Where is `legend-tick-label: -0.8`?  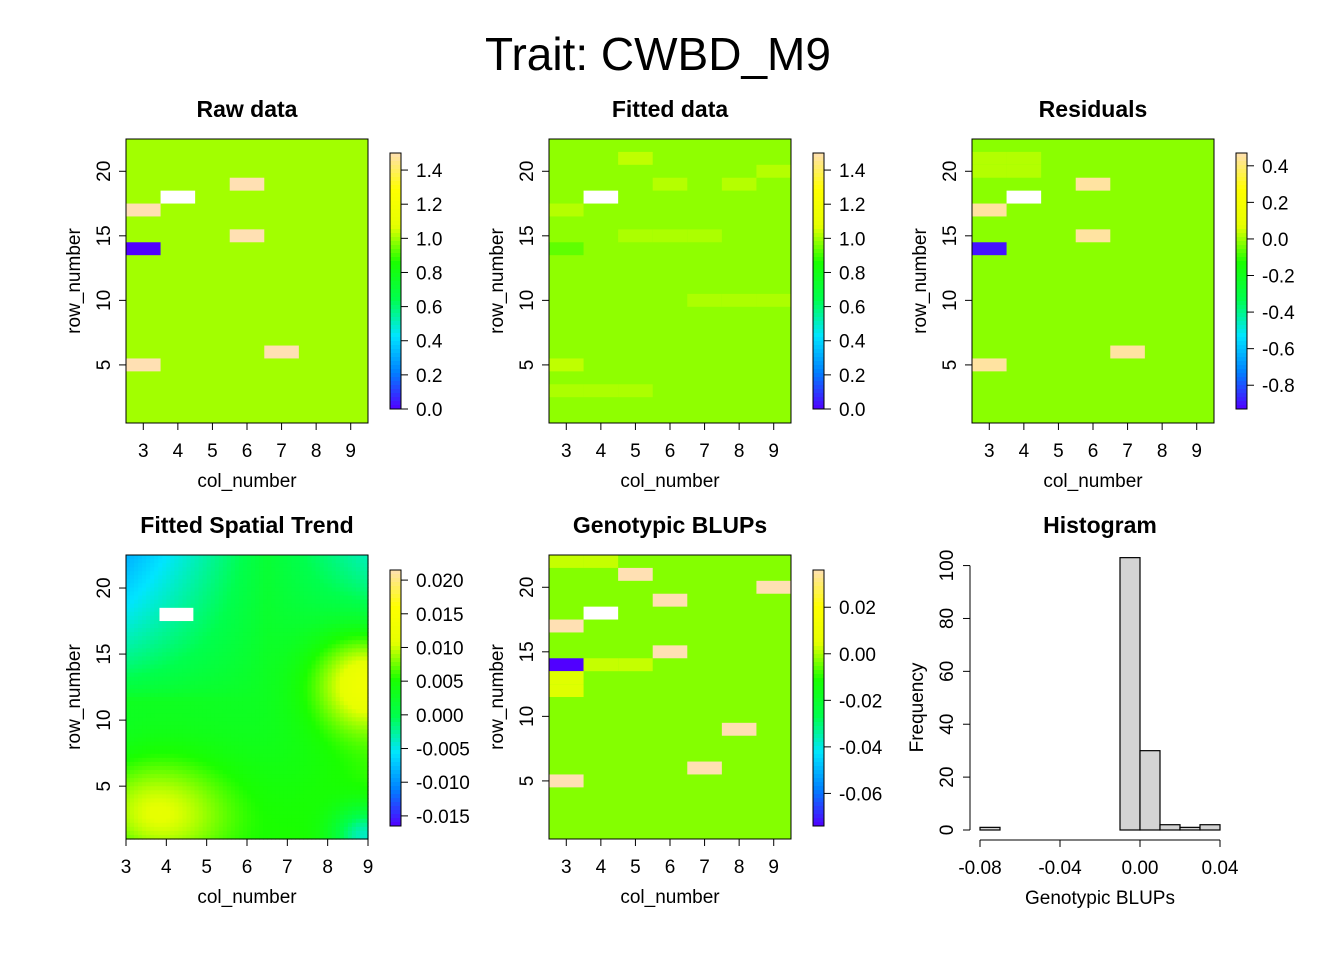
legend-tick-label: -0.8 is located at coordinates (1278, 386).